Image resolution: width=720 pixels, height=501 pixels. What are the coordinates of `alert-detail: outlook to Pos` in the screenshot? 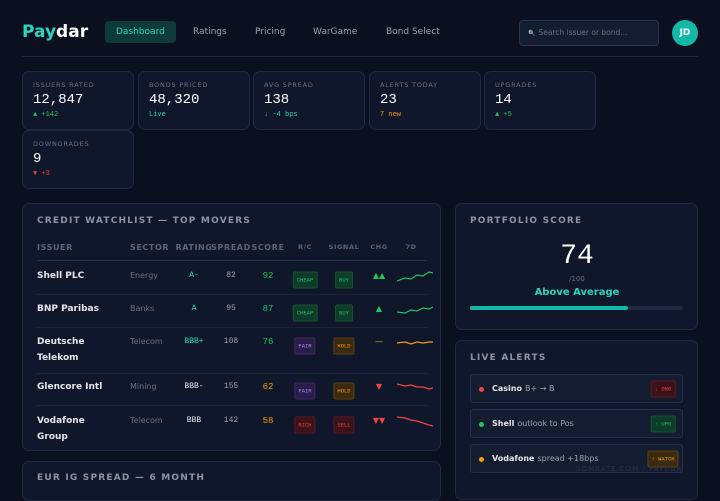 It's located at (545, 423).